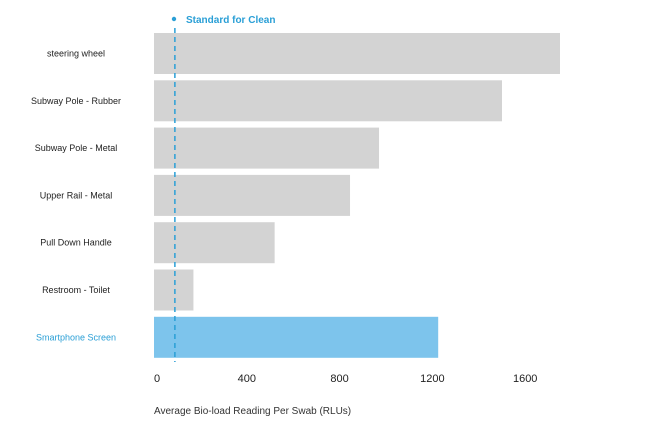 This screenshot has height=433, width=650. I want to click on x-tick-labels-group: 0 400 800 1200 1600, so click(346, 379).